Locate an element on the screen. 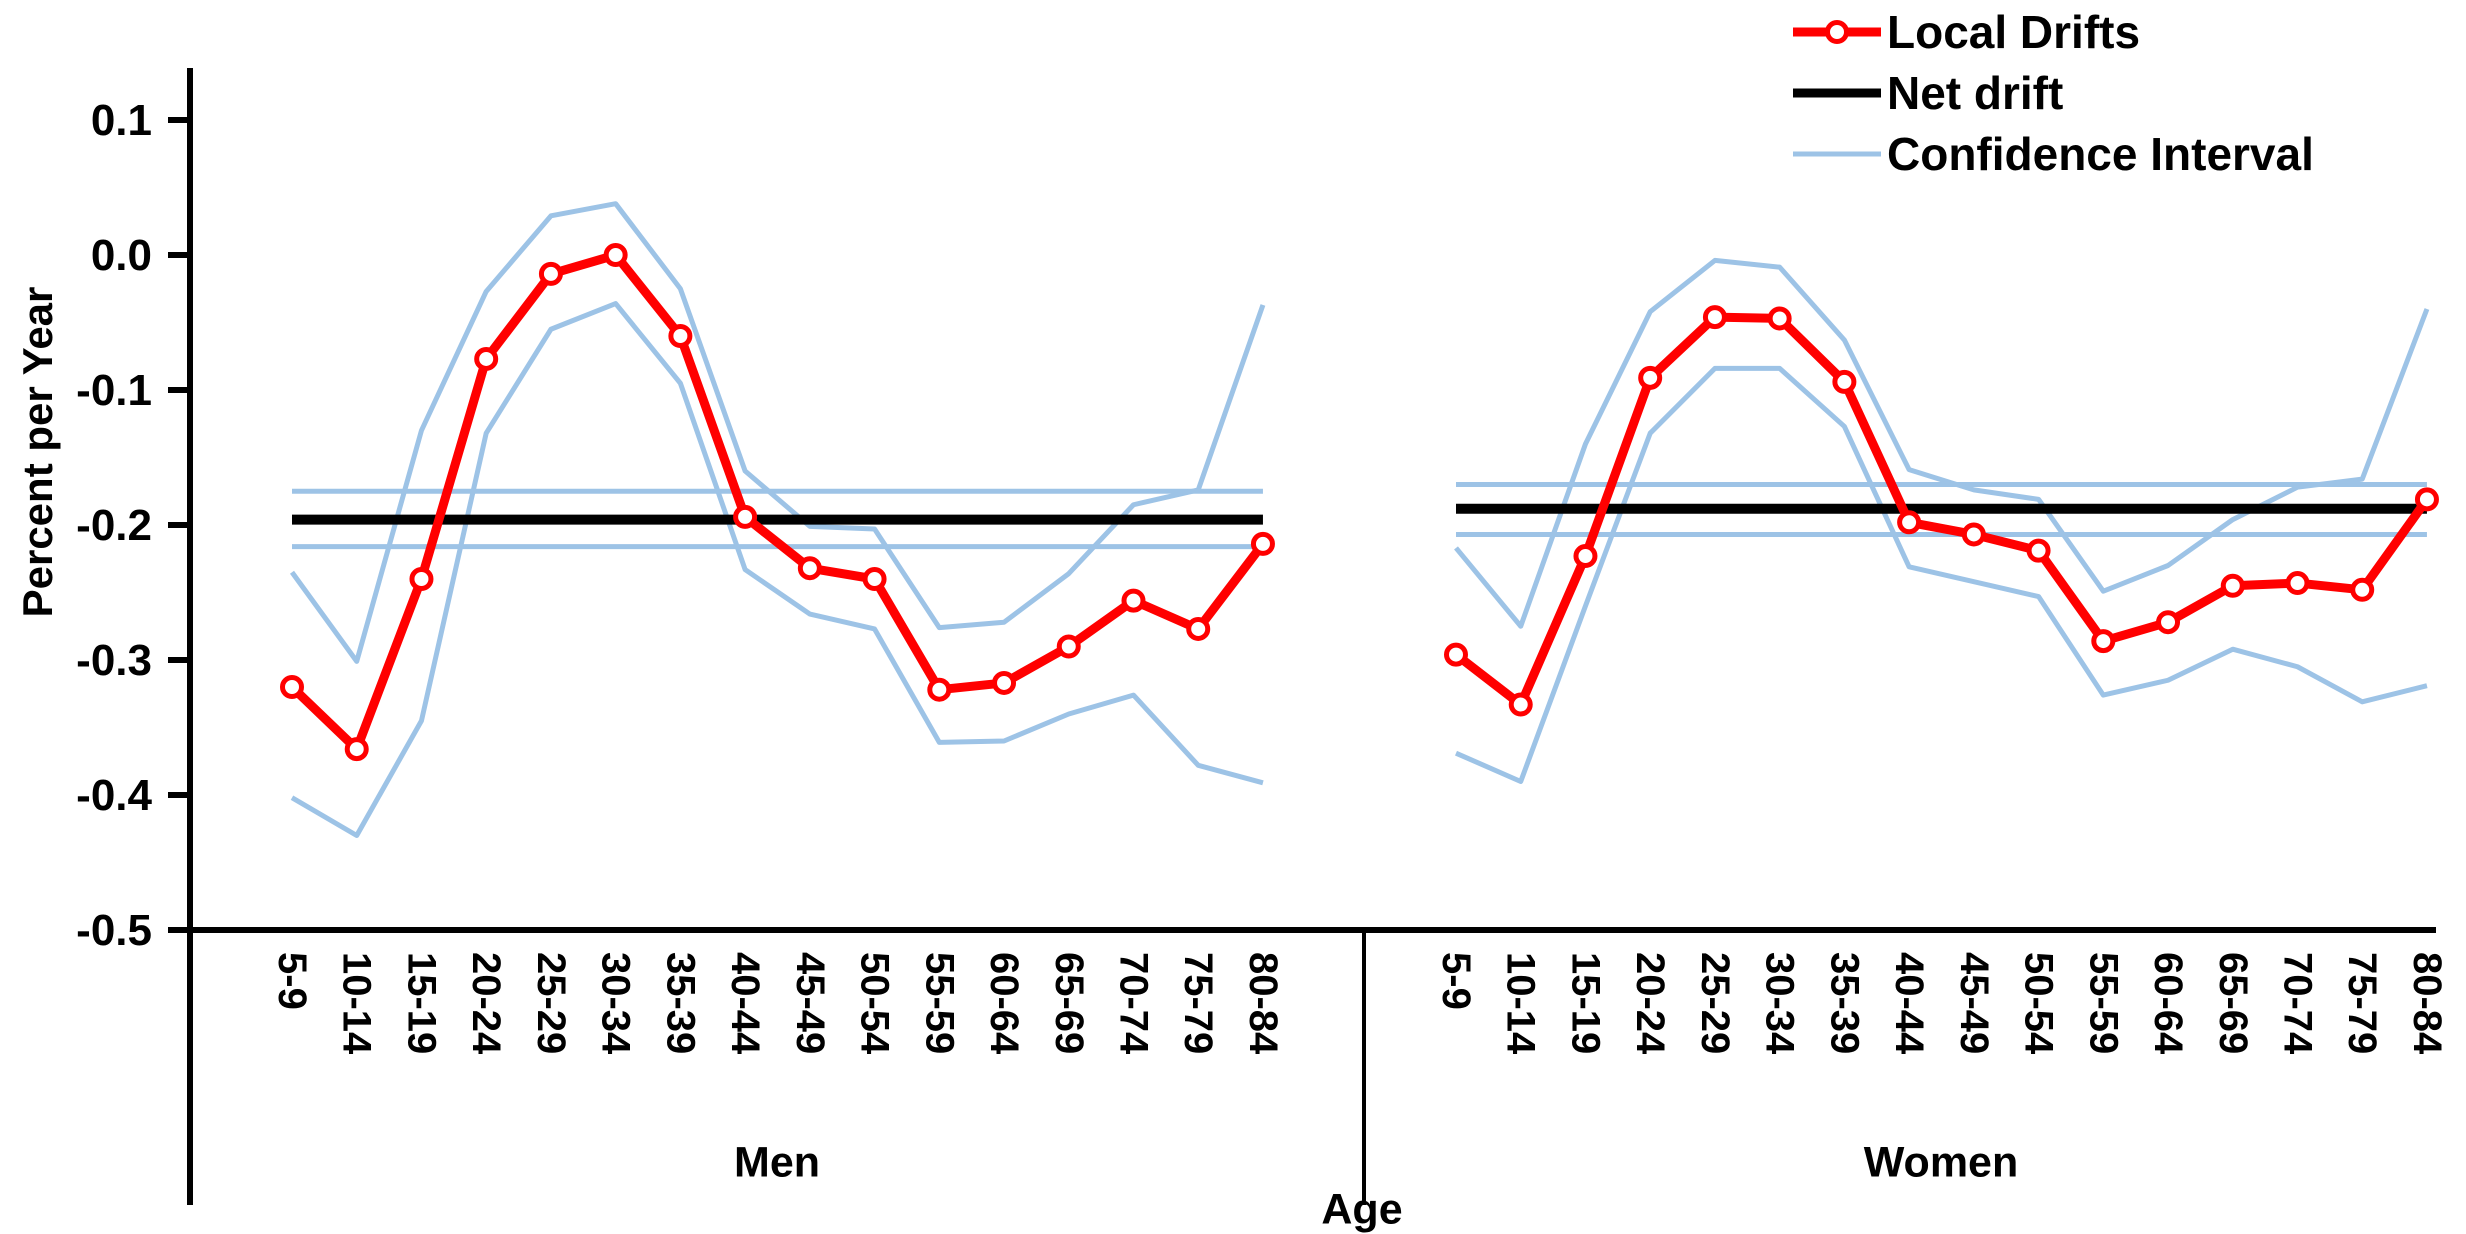 The height and width of the screenshot is (1234, 2466). x-tick-label-men: 10-14 is located at coordinates (357, 1003).